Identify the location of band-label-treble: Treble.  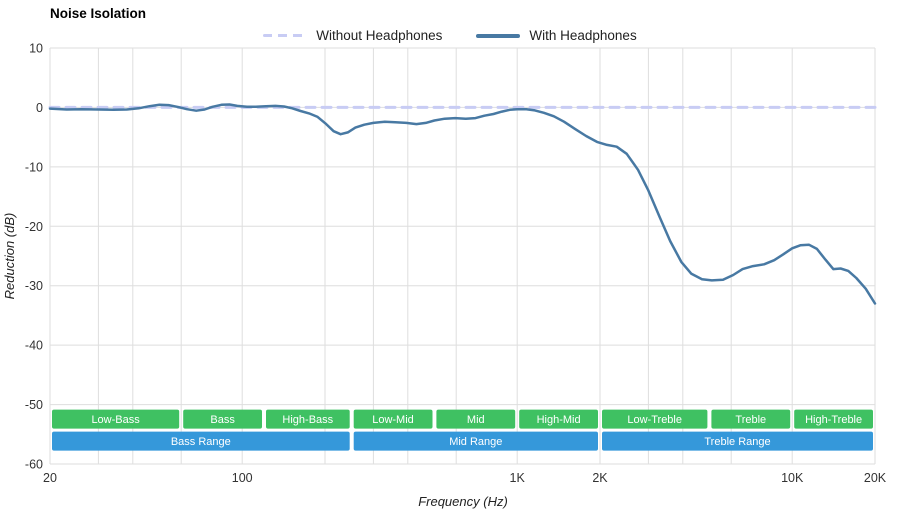
(750, 420).